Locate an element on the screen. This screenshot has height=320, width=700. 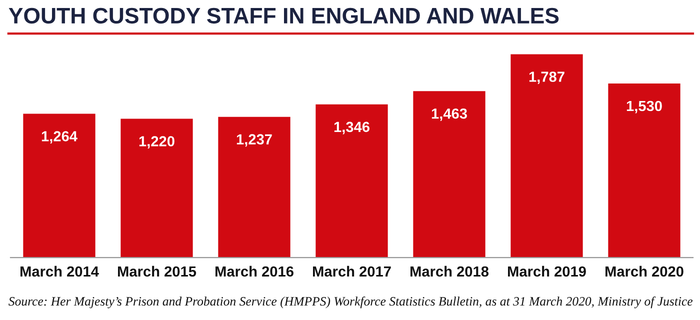
data-label: 1,463 is located at coordinates (449, 114).